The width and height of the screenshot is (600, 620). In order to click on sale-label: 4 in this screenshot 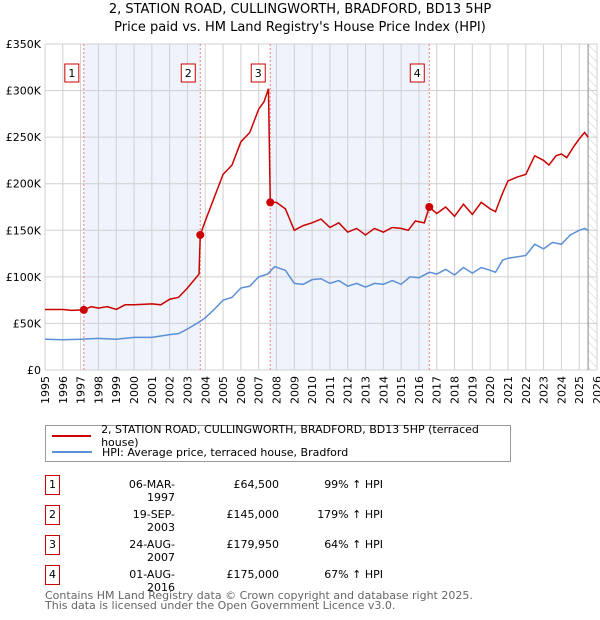, I will do `click(417, 73)`.